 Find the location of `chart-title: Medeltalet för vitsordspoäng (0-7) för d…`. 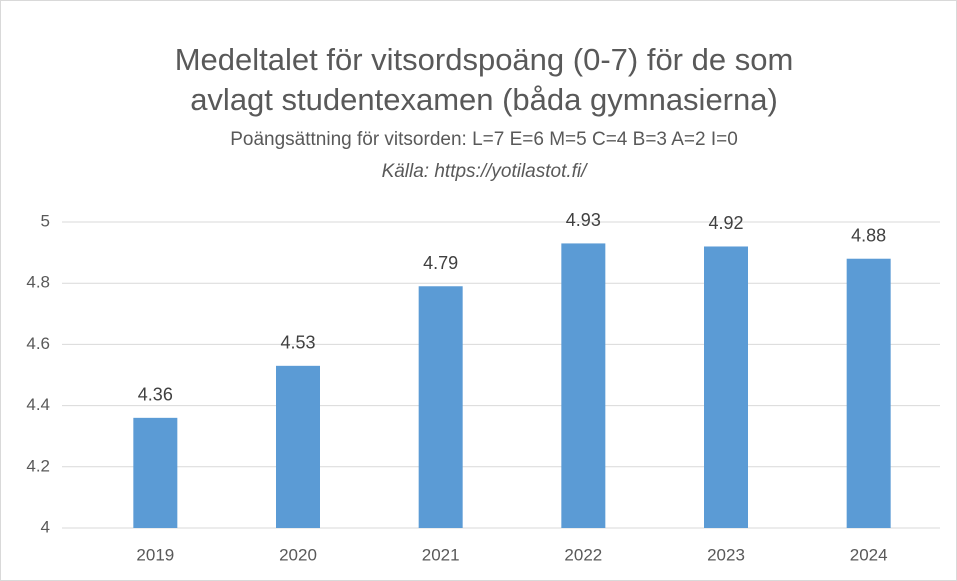

chart-title: Medeltalet för vitsordspoäng (0-7) för d… is located at coordinates (484, 59).